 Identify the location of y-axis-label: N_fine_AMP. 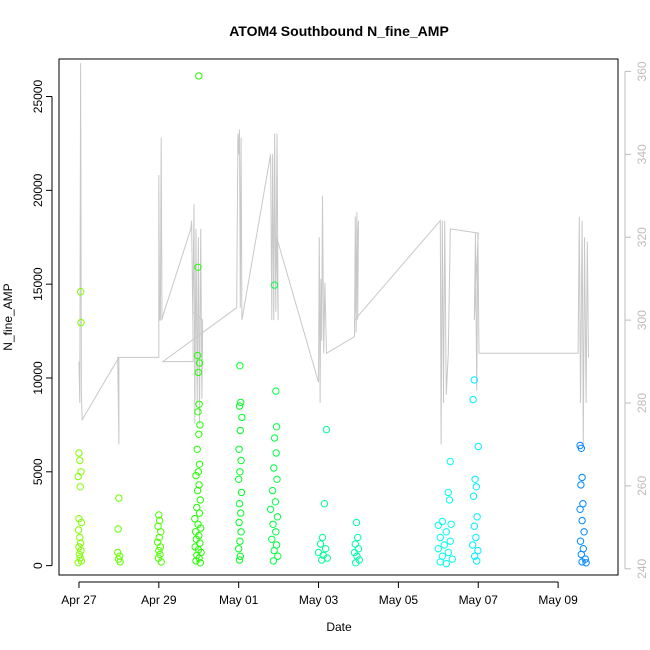
(8, 316).